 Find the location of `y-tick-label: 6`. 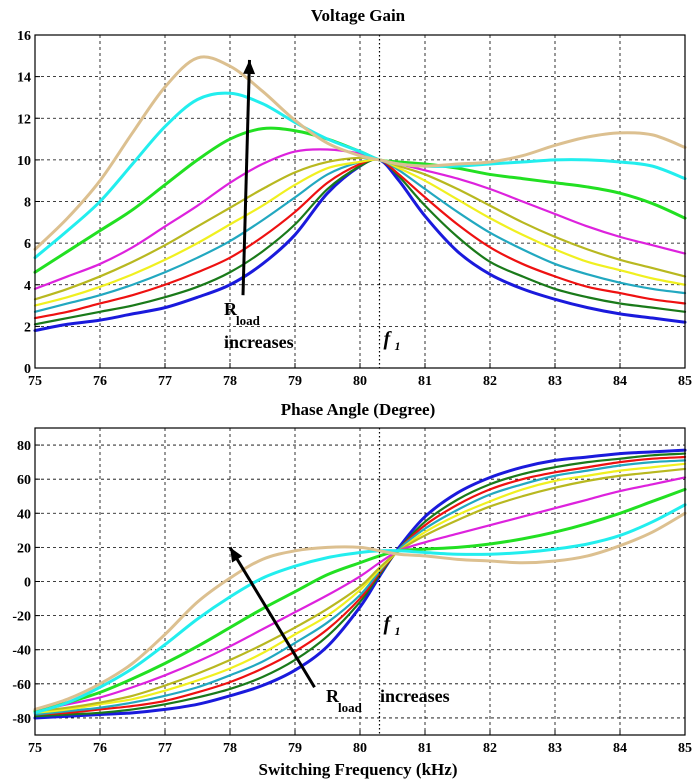

y-tick-label: 6 is located at coordinates (27, 244).